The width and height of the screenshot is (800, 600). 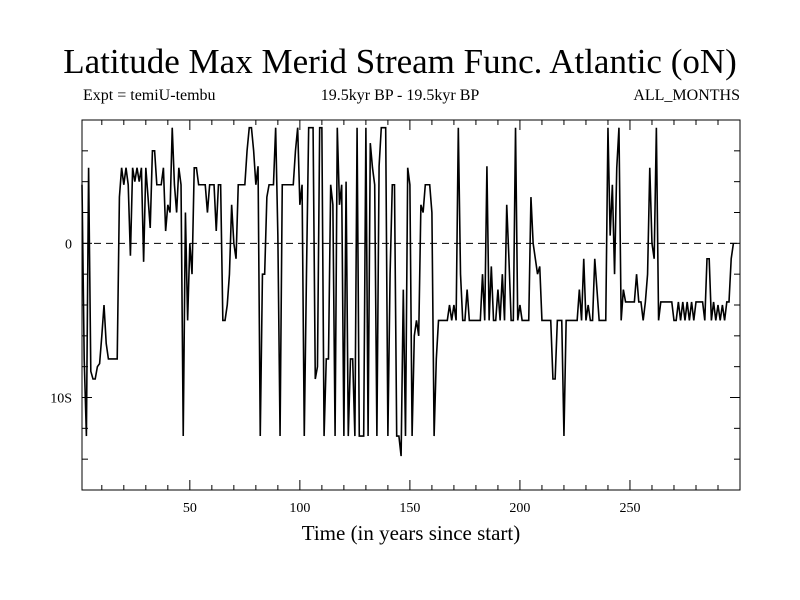 I want to click on period-label: 19.5kyr BP - 19.5kyr BP, so click(x=400, y=95).